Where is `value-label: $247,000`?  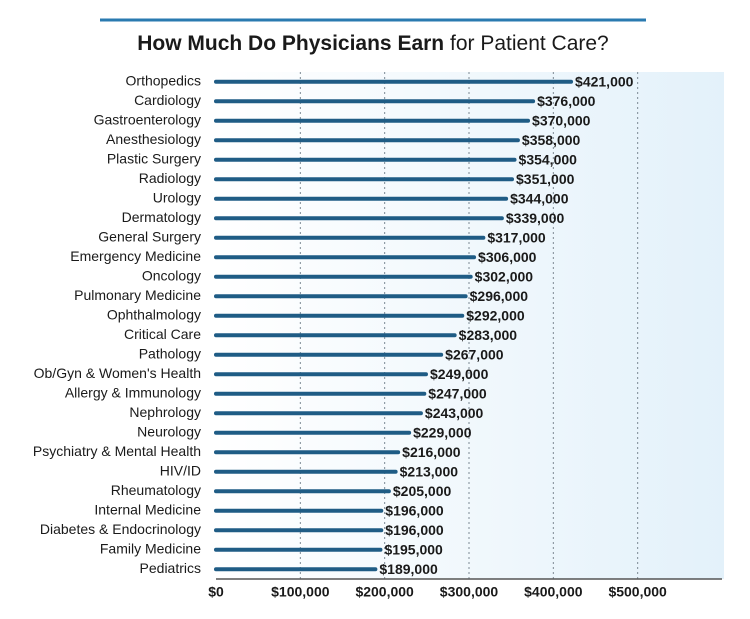 value-label: $247,000 is located at coordinates (457, 393).